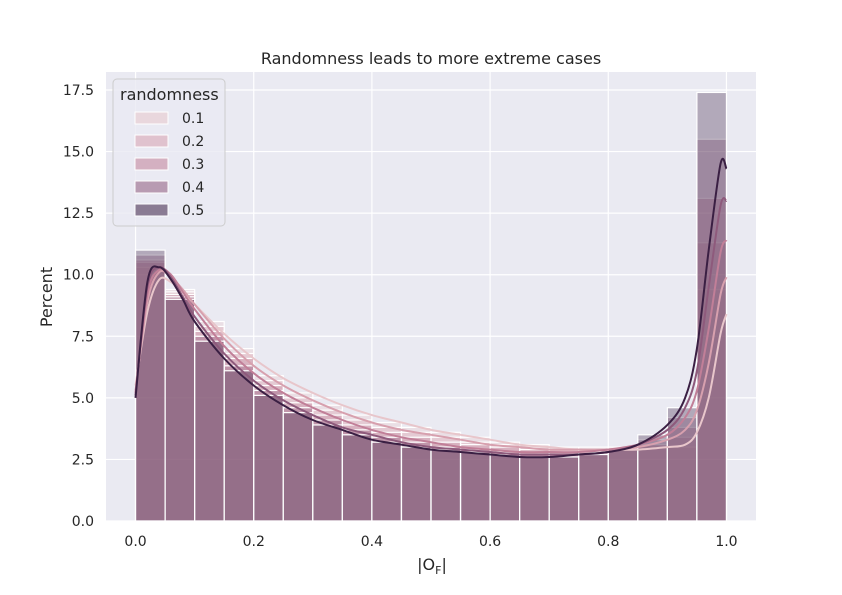 The height and width of the screenshot is (595, 842). I want to click on legend: randomness 0.1 0.2 0.3 0.4 0.5, so click(169, 152).